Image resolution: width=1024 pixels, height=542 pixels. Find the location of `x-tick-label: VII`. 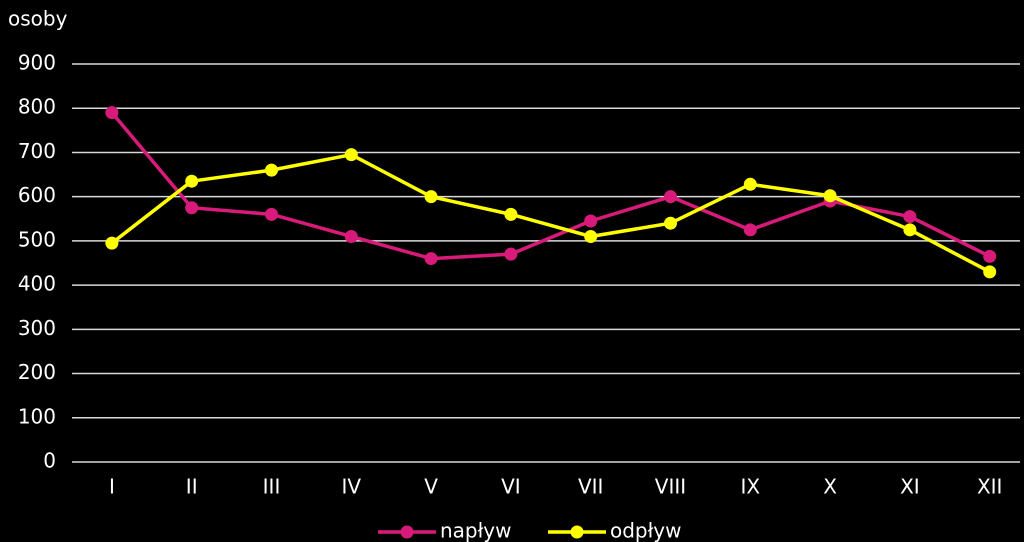

x-tick-label: VII is located at coordinates (590, 487).